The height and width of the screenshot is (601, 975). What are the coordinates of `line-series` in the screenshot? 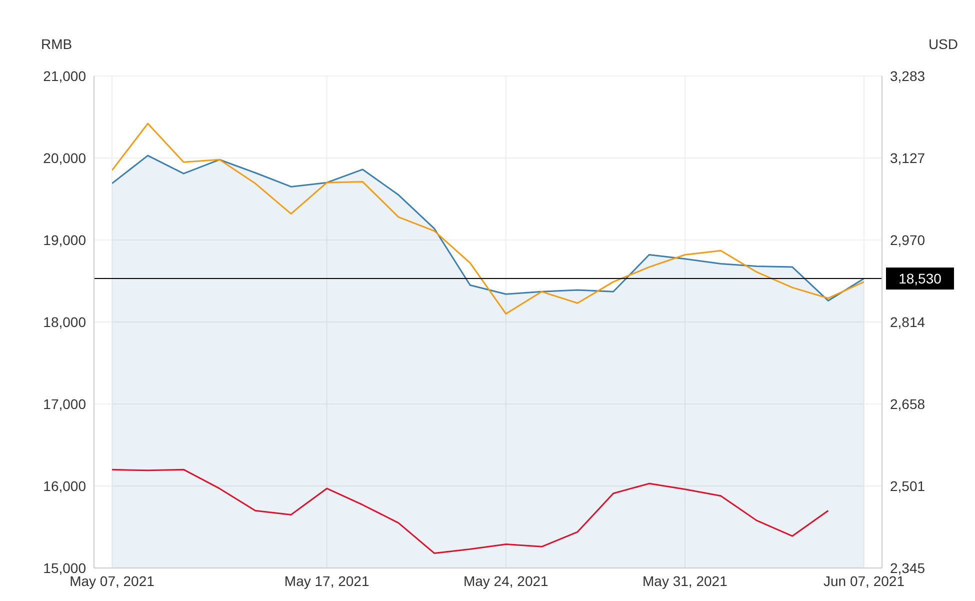 It's located at (470, 511).